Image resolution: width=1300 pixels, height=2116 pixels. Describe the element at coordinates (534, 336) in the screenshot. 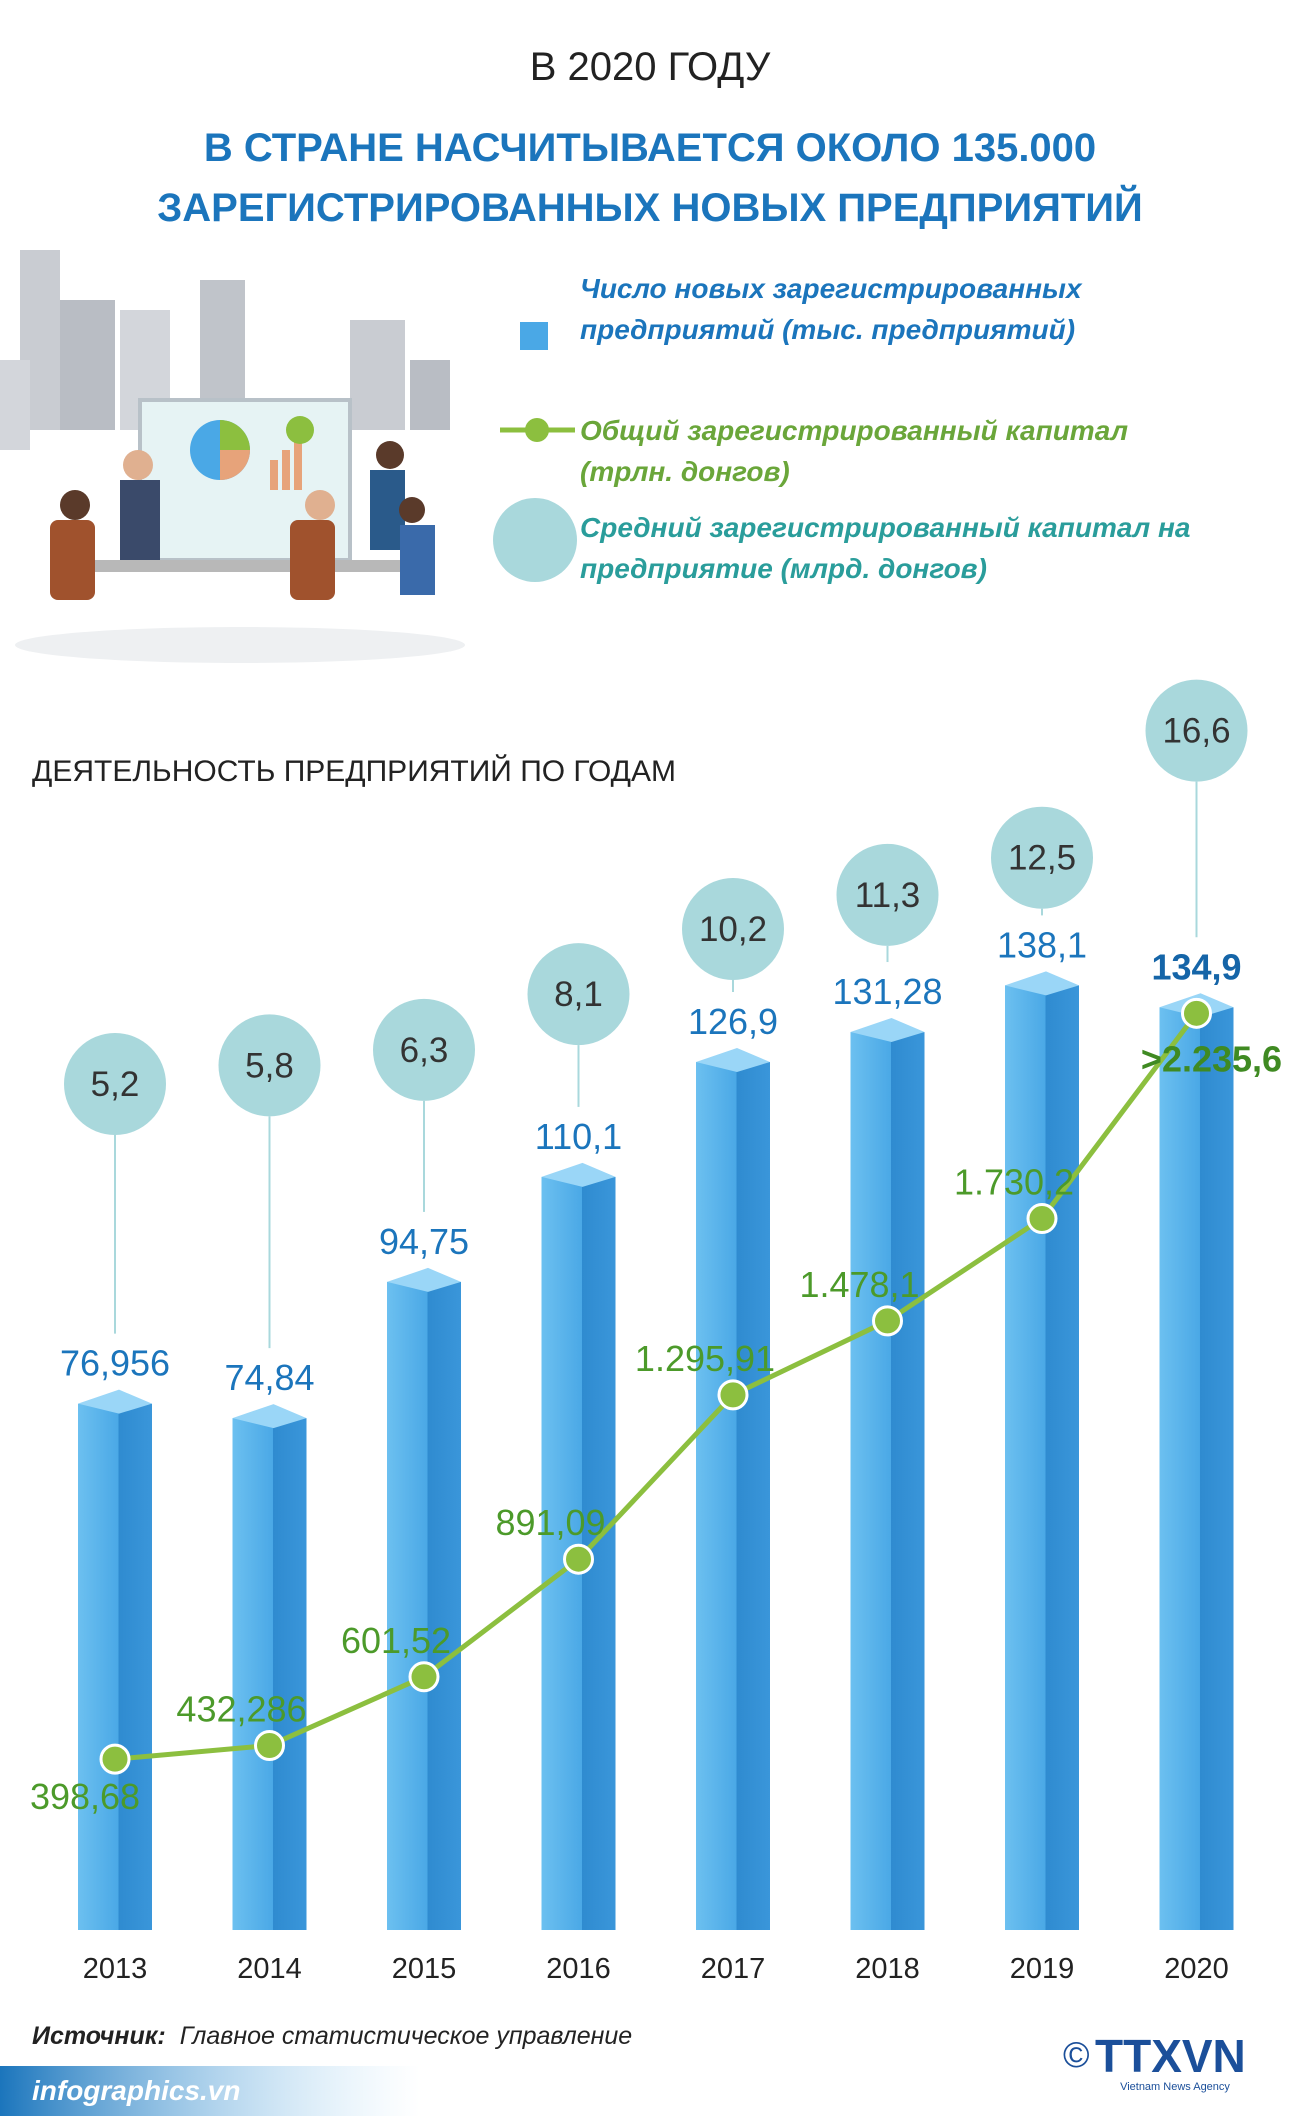

I see `legend-swatch` at that location.